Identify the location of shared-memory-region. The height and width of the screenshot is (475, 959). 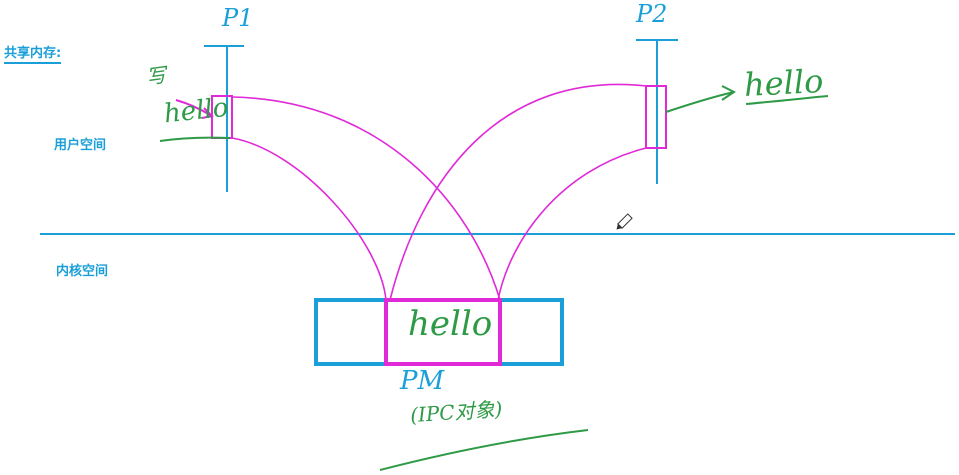
(443, 332).